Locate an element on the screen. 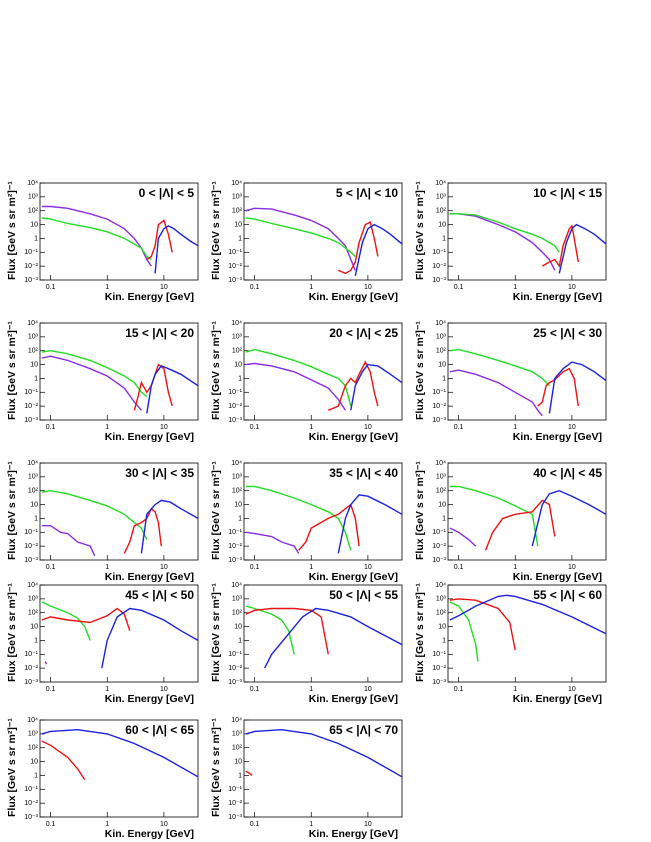  panel-title: 30 < |Λ| < 35 is located at coordinates (159, 473).